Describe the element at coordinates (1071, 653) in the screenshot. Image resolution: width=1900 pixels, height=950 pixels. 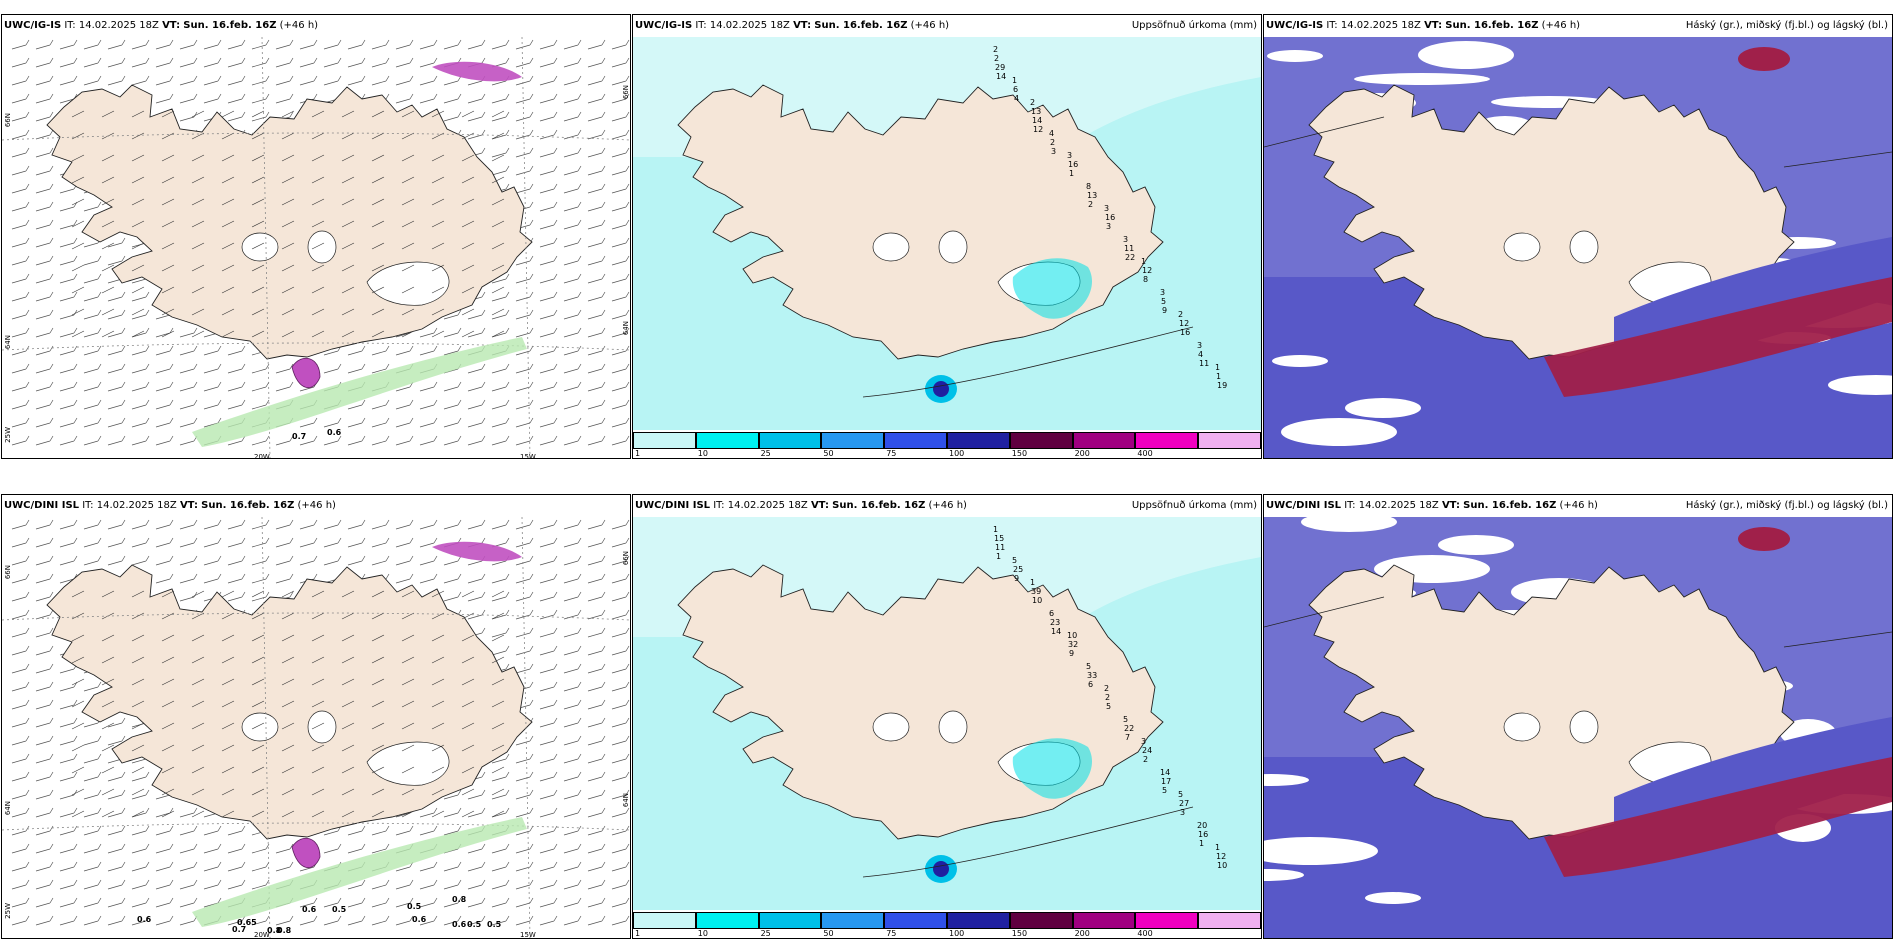
I see `value-label: 9` at that location.